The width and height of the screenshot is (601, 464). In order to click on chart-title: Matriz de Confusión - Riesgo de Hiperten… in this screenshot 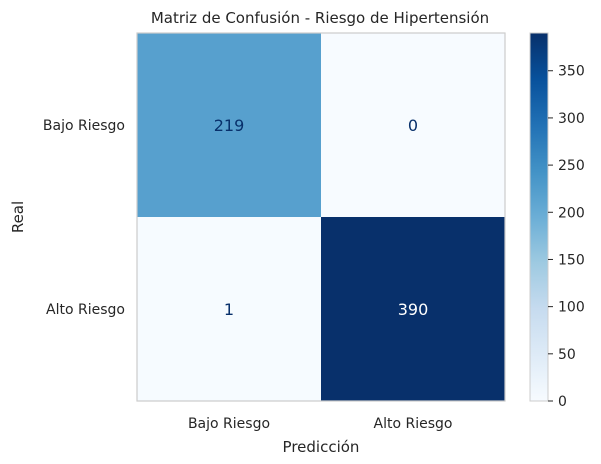, I will do `click(320, 18)`.